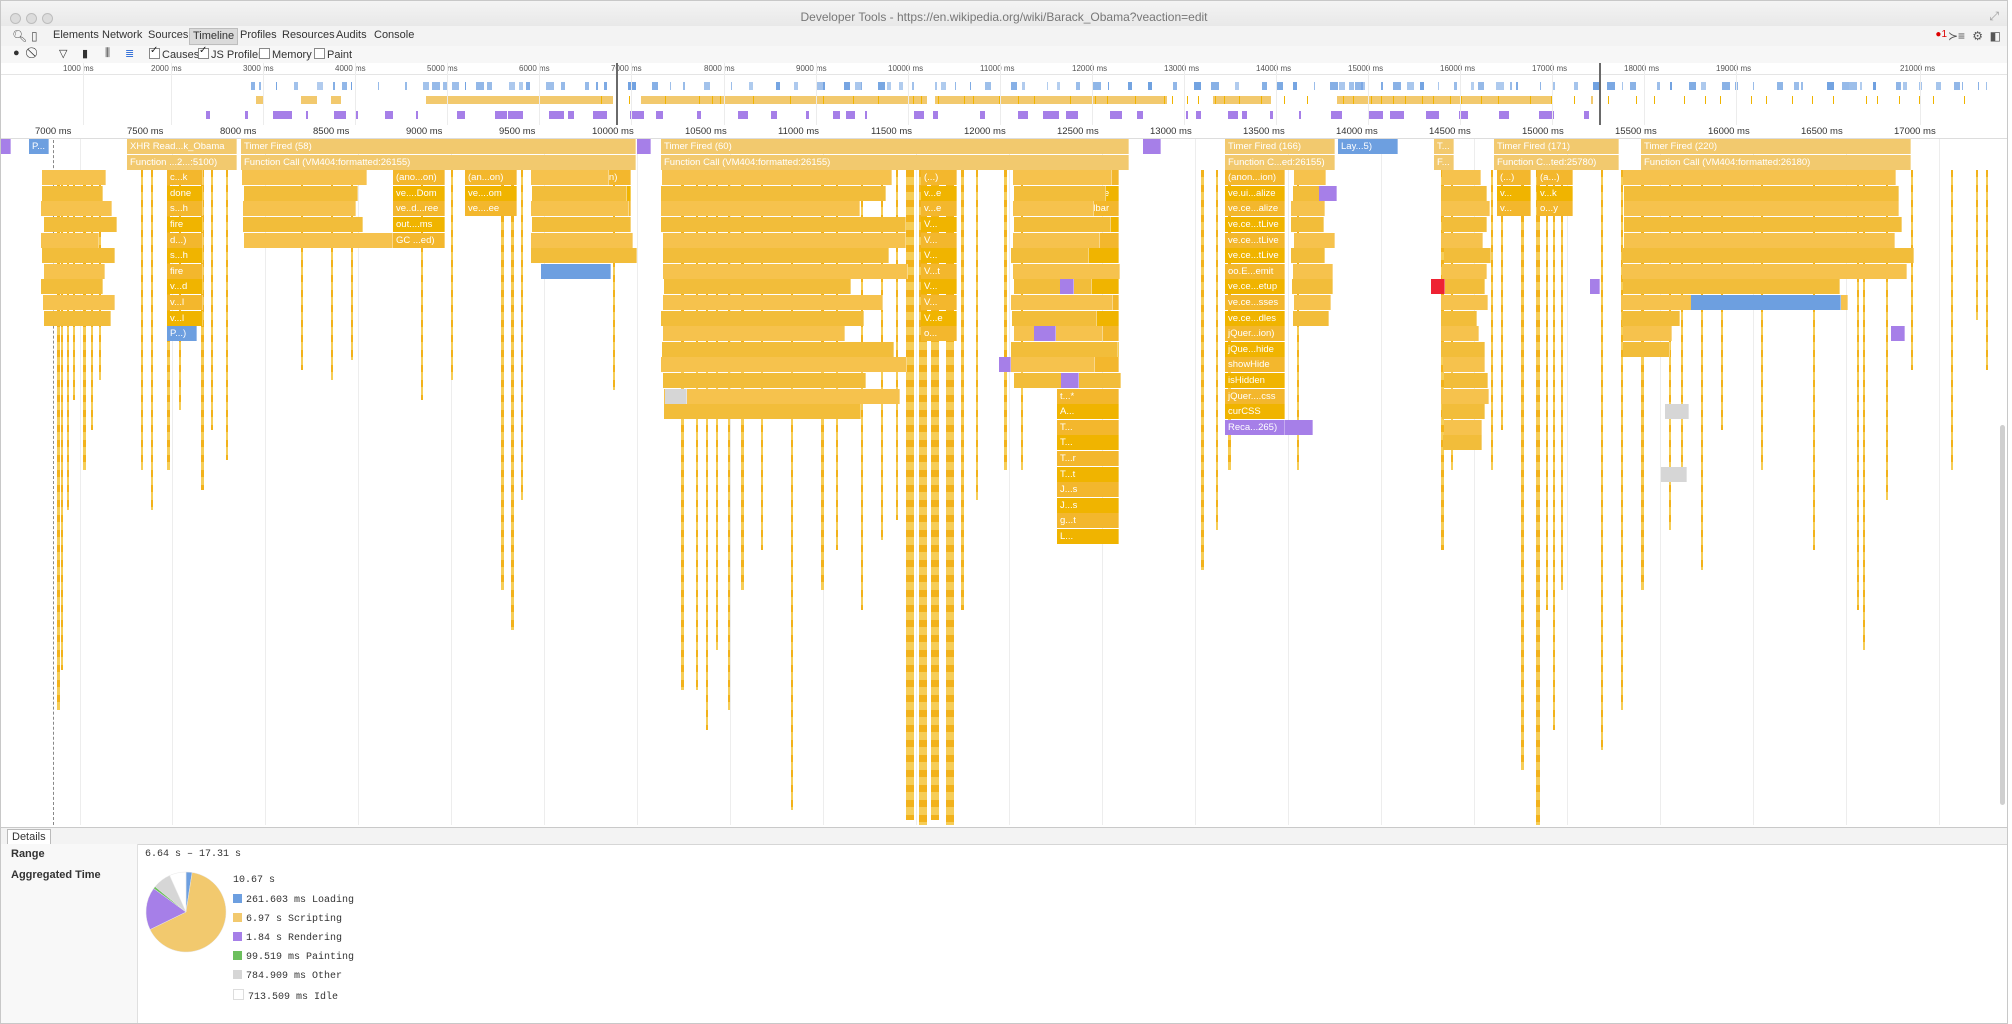  I want to click on error-counter: ●1, so click(1941, 34).